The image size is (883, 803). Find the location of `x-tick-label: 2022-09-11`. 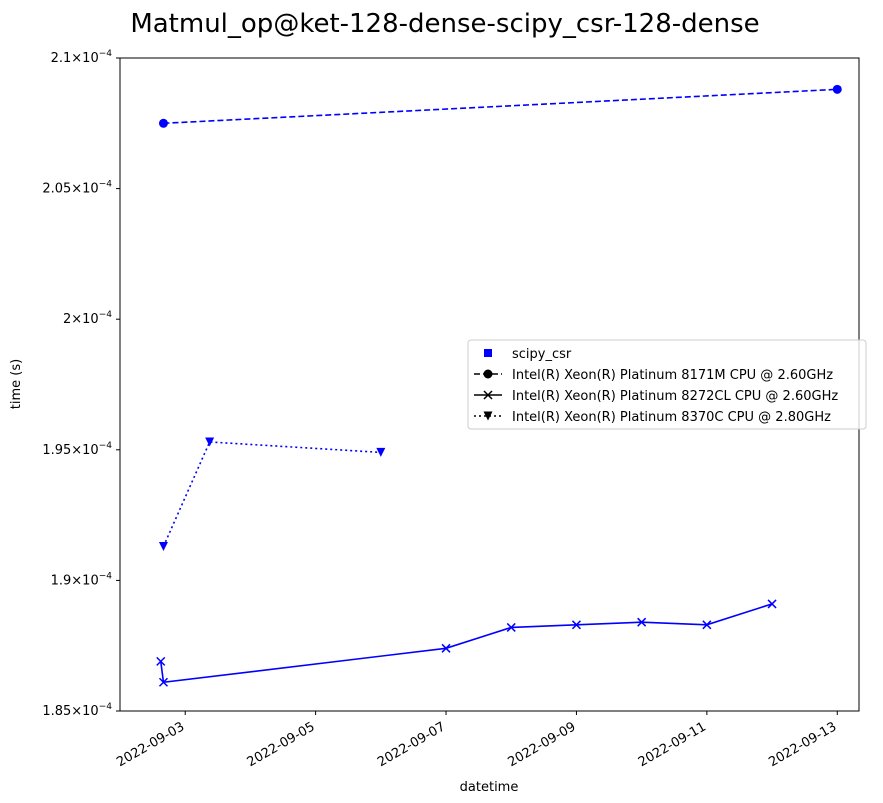

x-tick-label: 2022-09-11 is located at coordinates (672, 744).